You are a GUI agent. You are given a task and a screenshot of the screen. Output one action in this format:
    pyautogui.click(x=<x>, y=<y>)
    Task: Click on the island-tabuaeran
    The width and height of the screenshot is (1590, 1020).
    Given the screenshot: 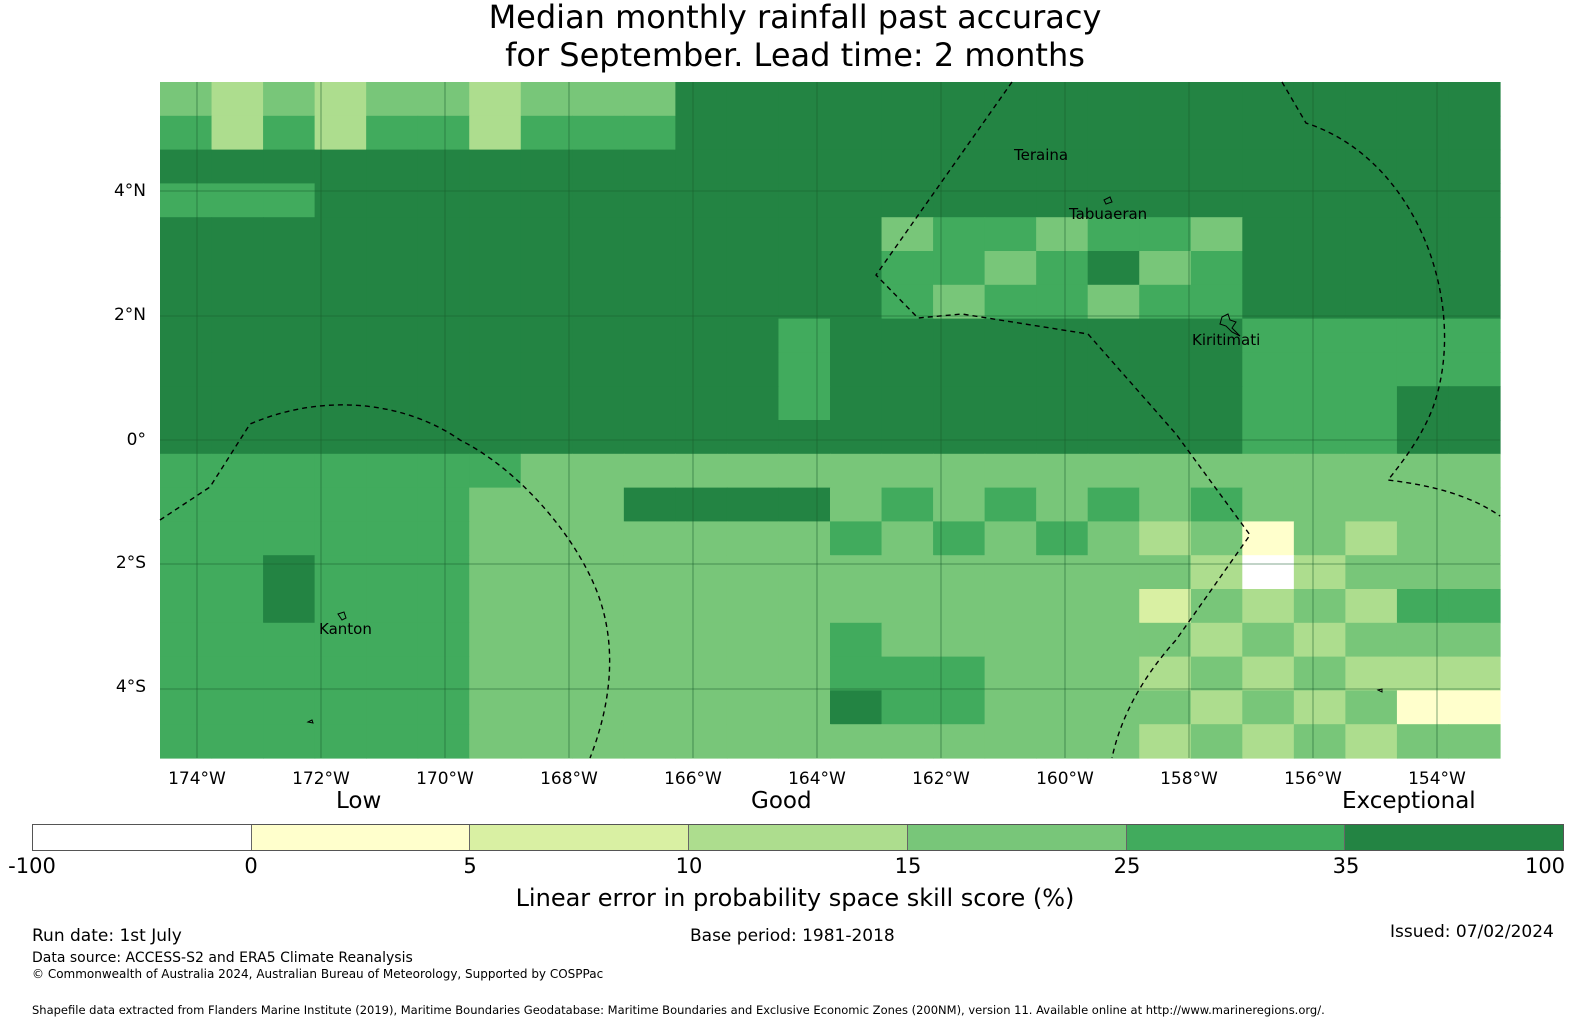 What is the action you would take?
    pyautogui.click(x=1108, y=200)
    